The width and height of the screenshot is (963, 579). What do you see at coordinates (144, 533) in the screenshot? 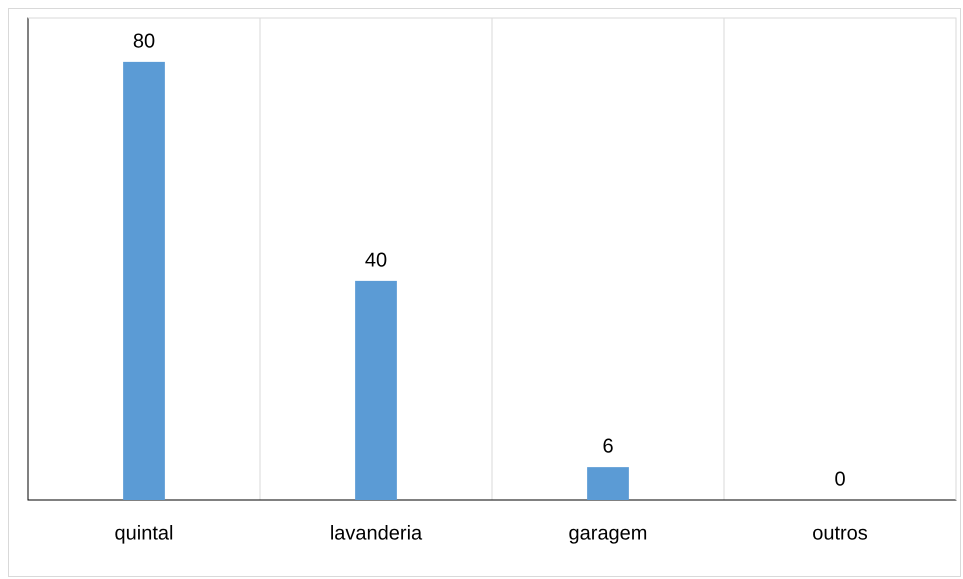
I see `x-tick-label: quintal` at bounding box center [144, 533].